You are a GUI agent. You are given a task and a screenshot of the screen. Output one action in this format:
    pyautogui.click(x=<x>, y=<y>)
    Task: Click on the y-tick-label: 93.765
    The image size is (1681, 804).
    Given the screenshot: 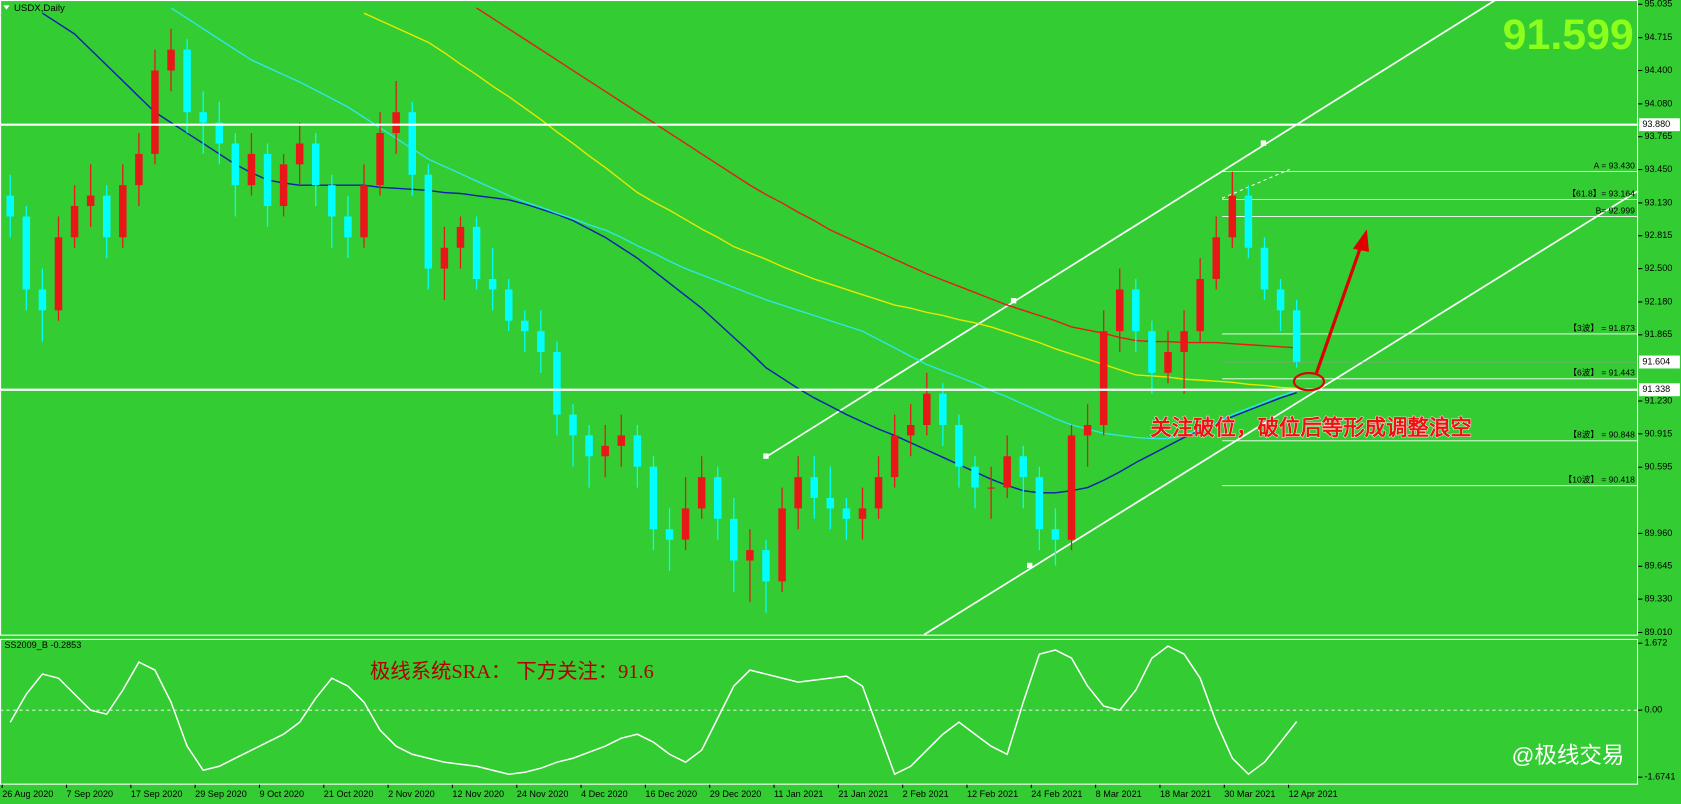 What is the action you would take?
    pyautogui.click(x=1659, y=136)
    